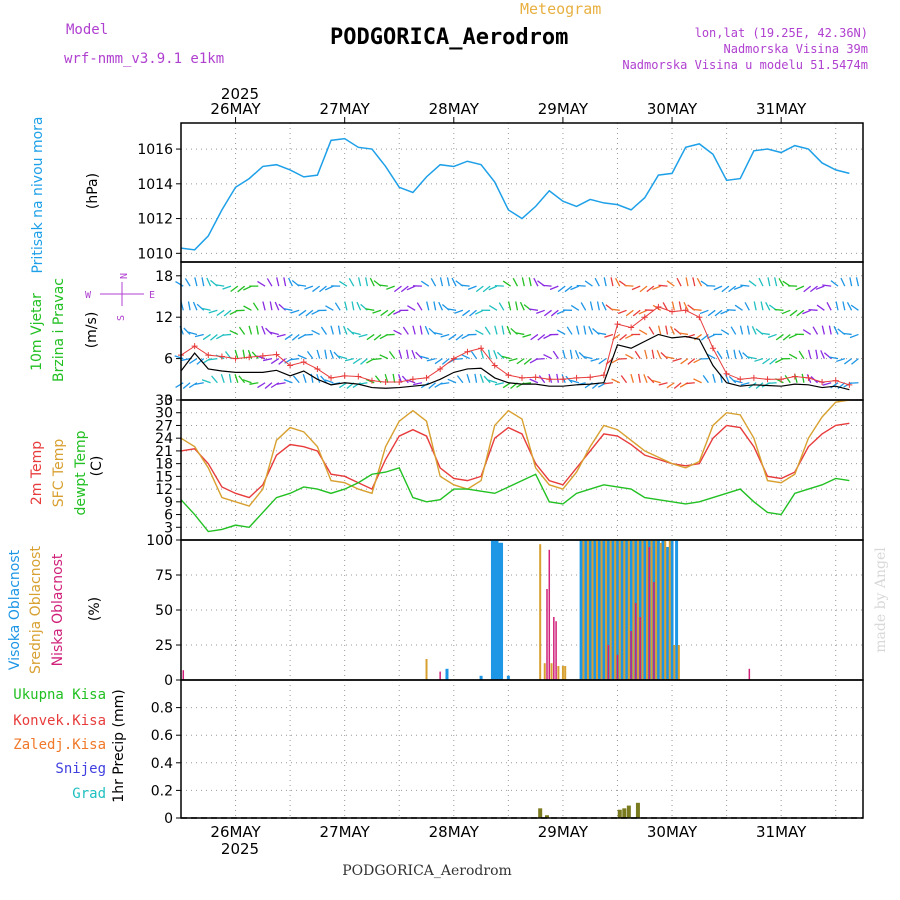  Describe the element at coordinates (554, 648) in the screenshot. I see `cloud-low-bar` at that location.